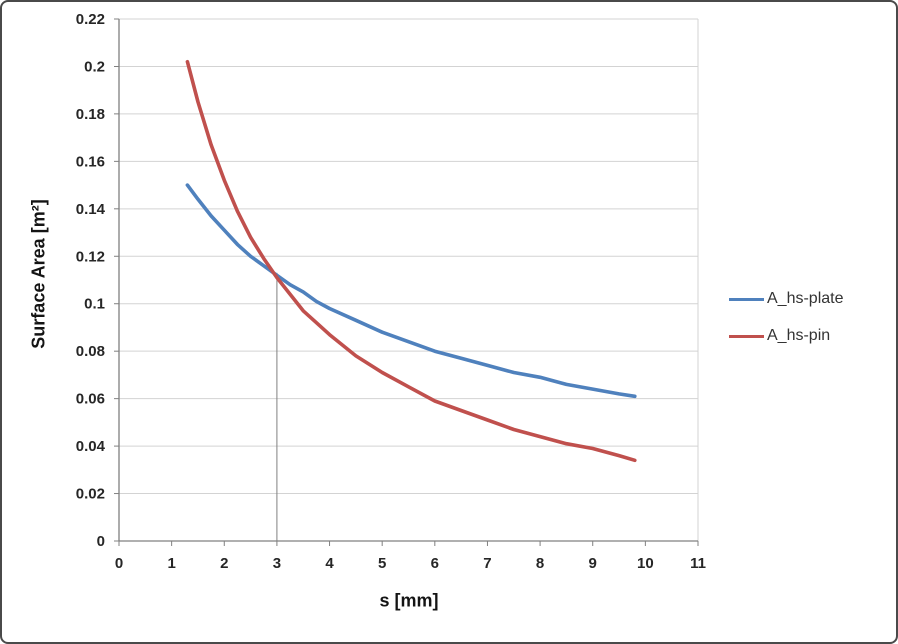 Image resolution: width=898 pixels, height=644 pixels. What do you see at coordinates (90, 351) in the screenshot?
I see `y-tick-label: 0.08` at bounding box center [90, 351].